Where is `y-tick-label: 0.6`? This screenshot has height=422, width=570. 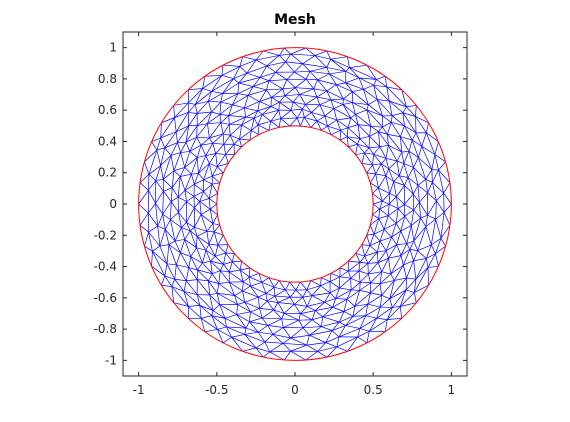 y-tick-label: 0.6 is located at coordinates (107, 110).